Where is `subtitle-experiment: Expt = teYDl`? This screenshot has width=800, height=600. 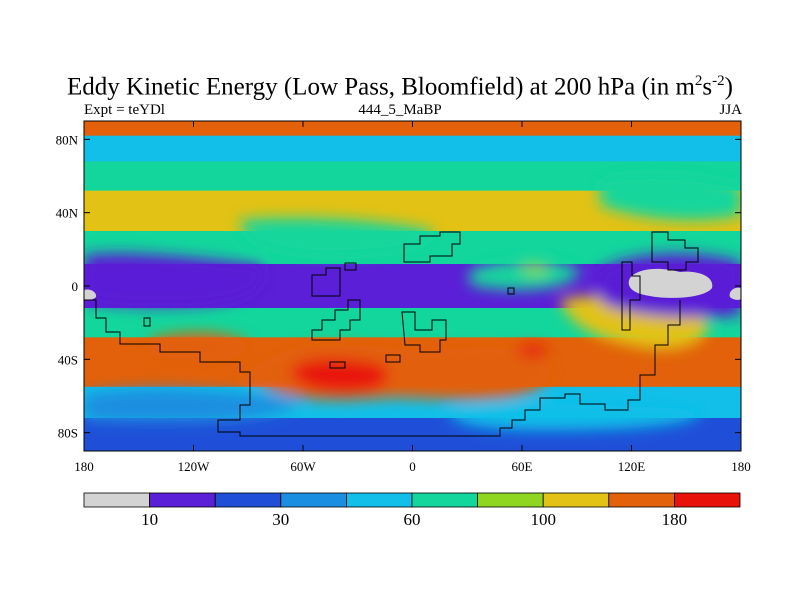
subtitle-experiment: Expt = teYDl is located at coordinates (124, 110).